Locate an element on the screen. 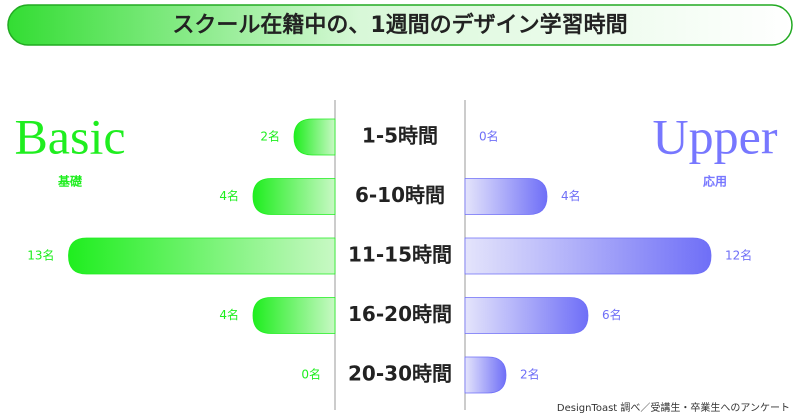  category-label: 1-5時間 is located at coordinates (400, 136).